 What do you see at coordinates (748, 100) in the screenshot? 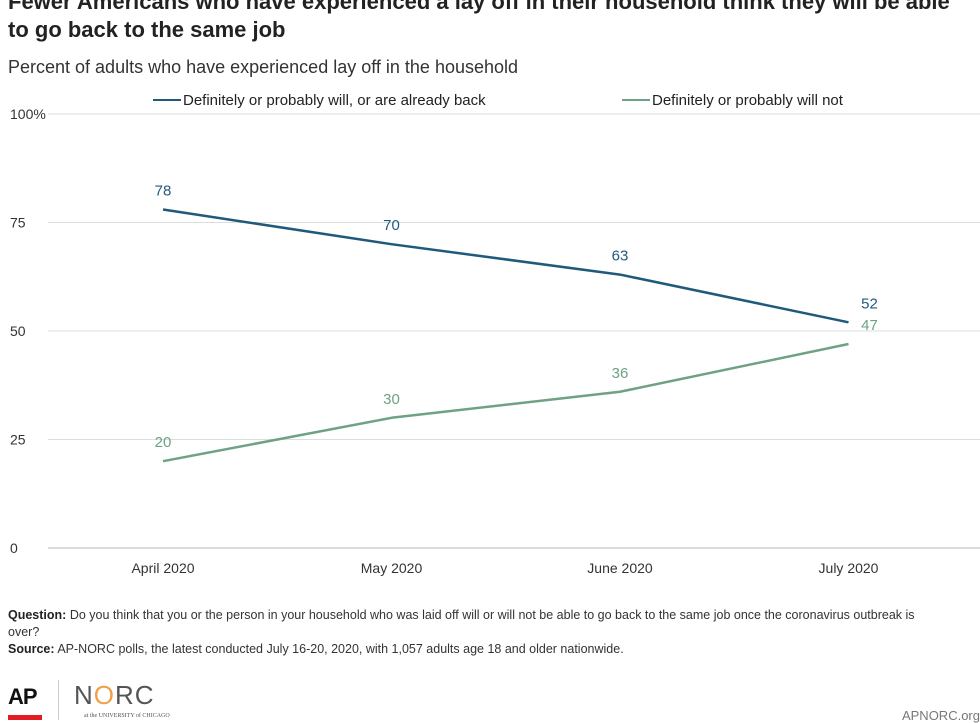
I see `legend-label-1: Definitely or probably will not` at bounding box center [748, 100].